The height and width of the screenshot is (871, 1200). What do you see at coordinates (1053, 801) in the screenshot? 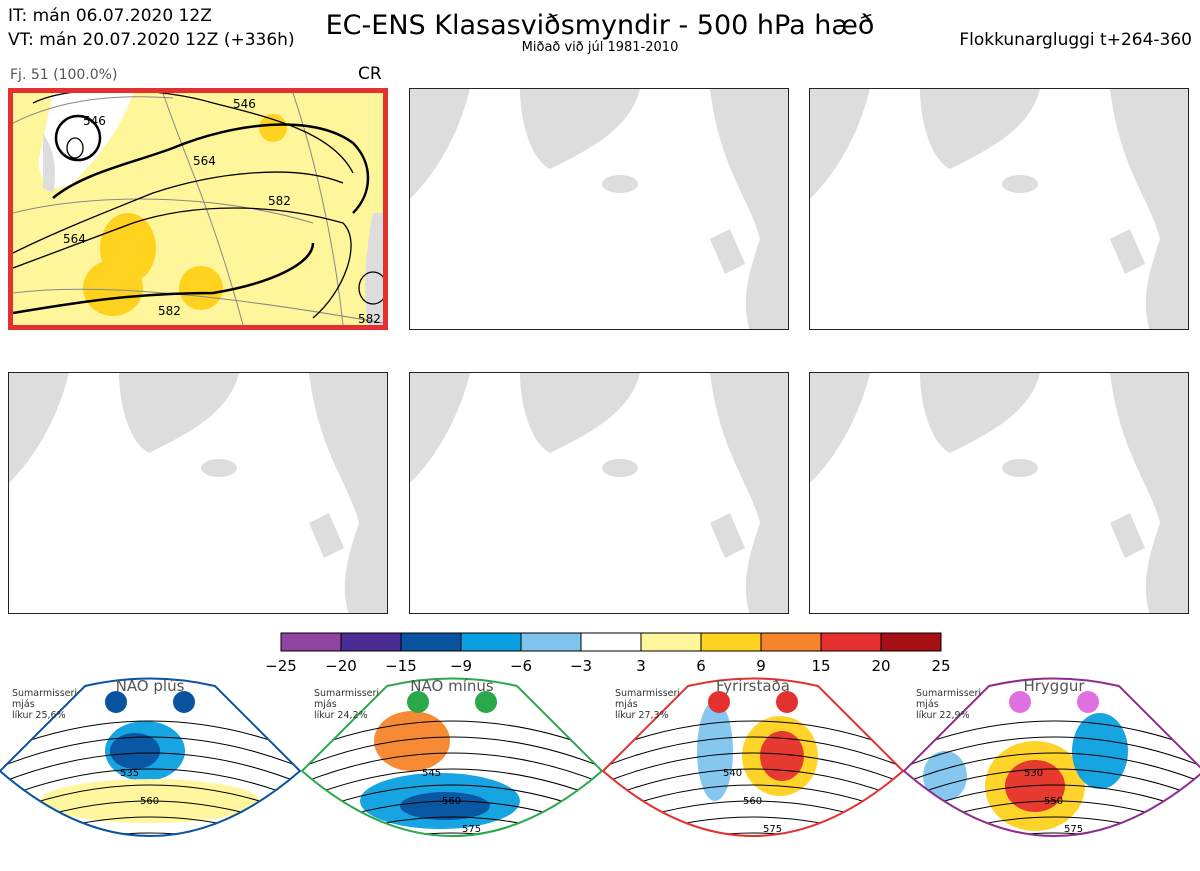
I see `contour-label: 550` at bounding box center [1053, 801].